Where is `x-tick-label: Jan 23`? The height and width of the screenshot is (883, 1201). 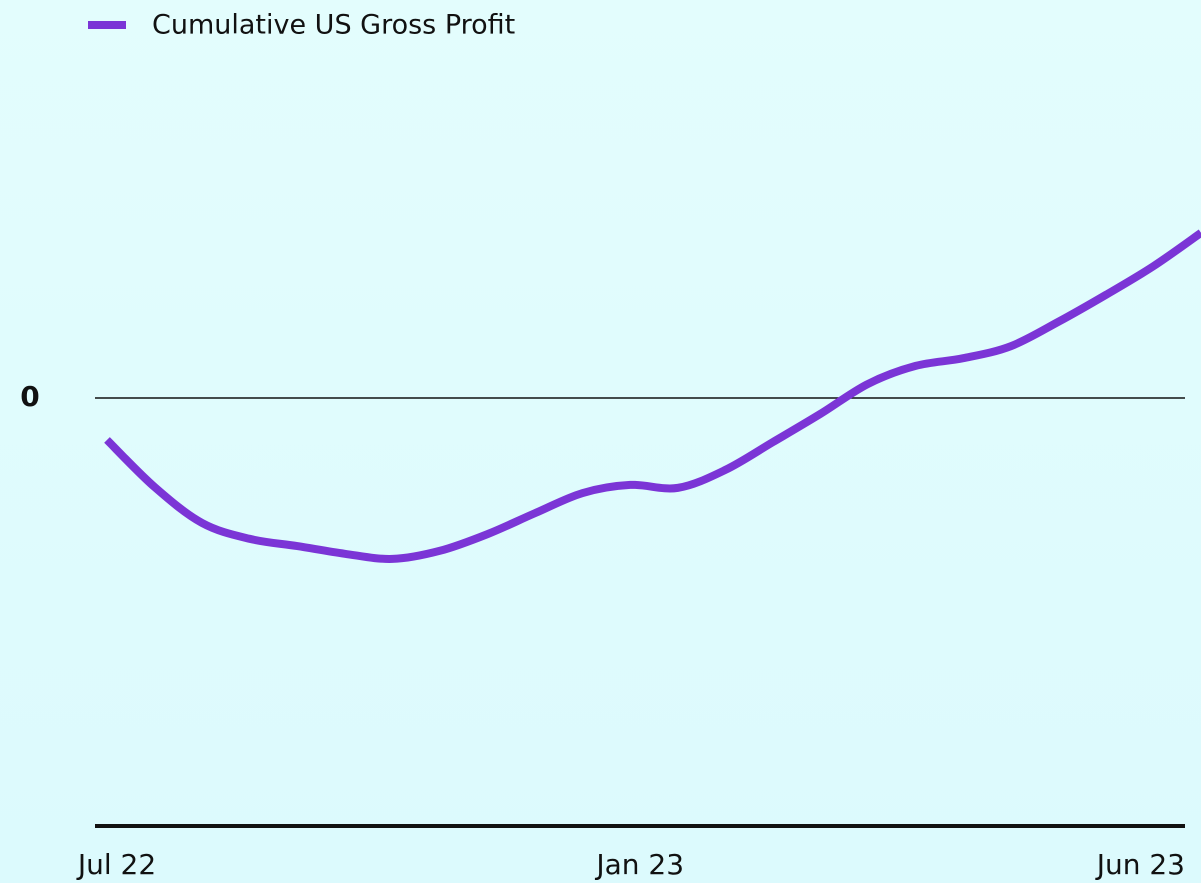
x-tick-label: Jan 23 is located at coordinates (639, 864).